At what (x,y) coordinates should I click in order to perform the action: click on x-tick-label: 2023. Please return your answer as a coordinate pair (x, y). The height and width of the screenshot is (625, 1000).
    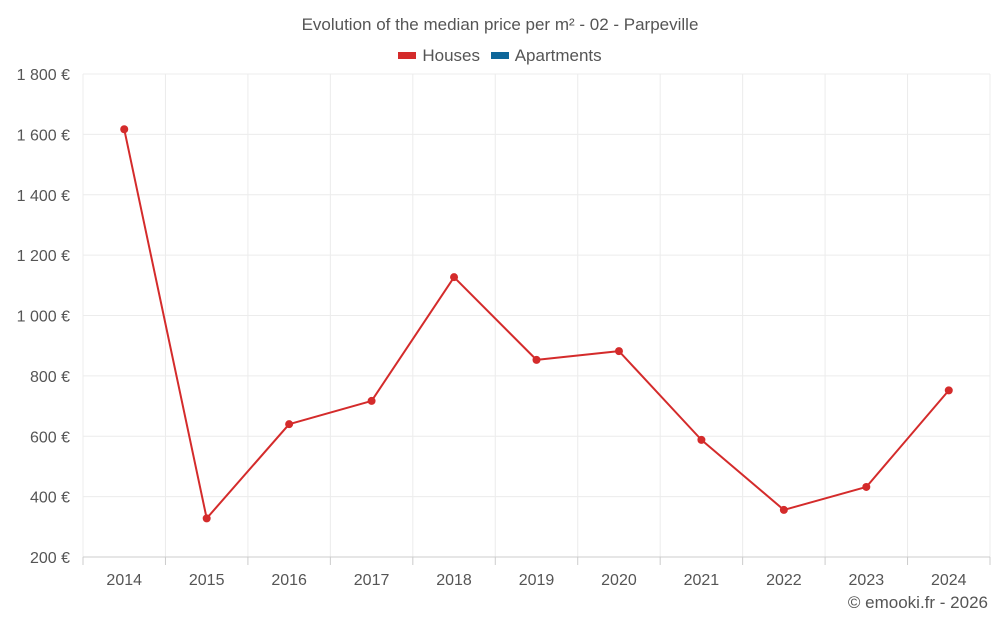
    Looking at the image, I should click on (867, 580).